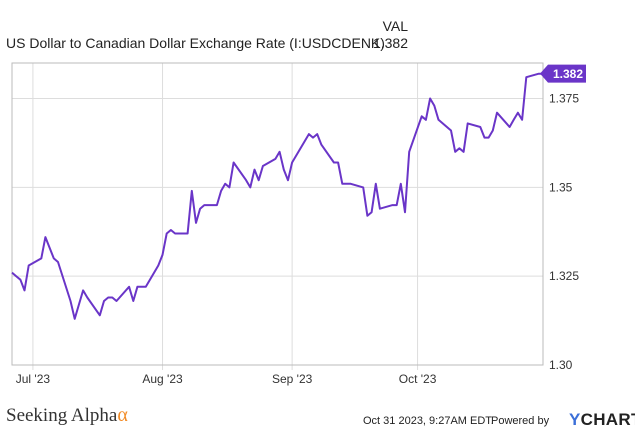 The height and width of the screenshot is (435, 635). What do you see at coordinates (561, 365) in the screenshot?
I see `y-tick-label: 1.30` at bounding box center [561, 365].